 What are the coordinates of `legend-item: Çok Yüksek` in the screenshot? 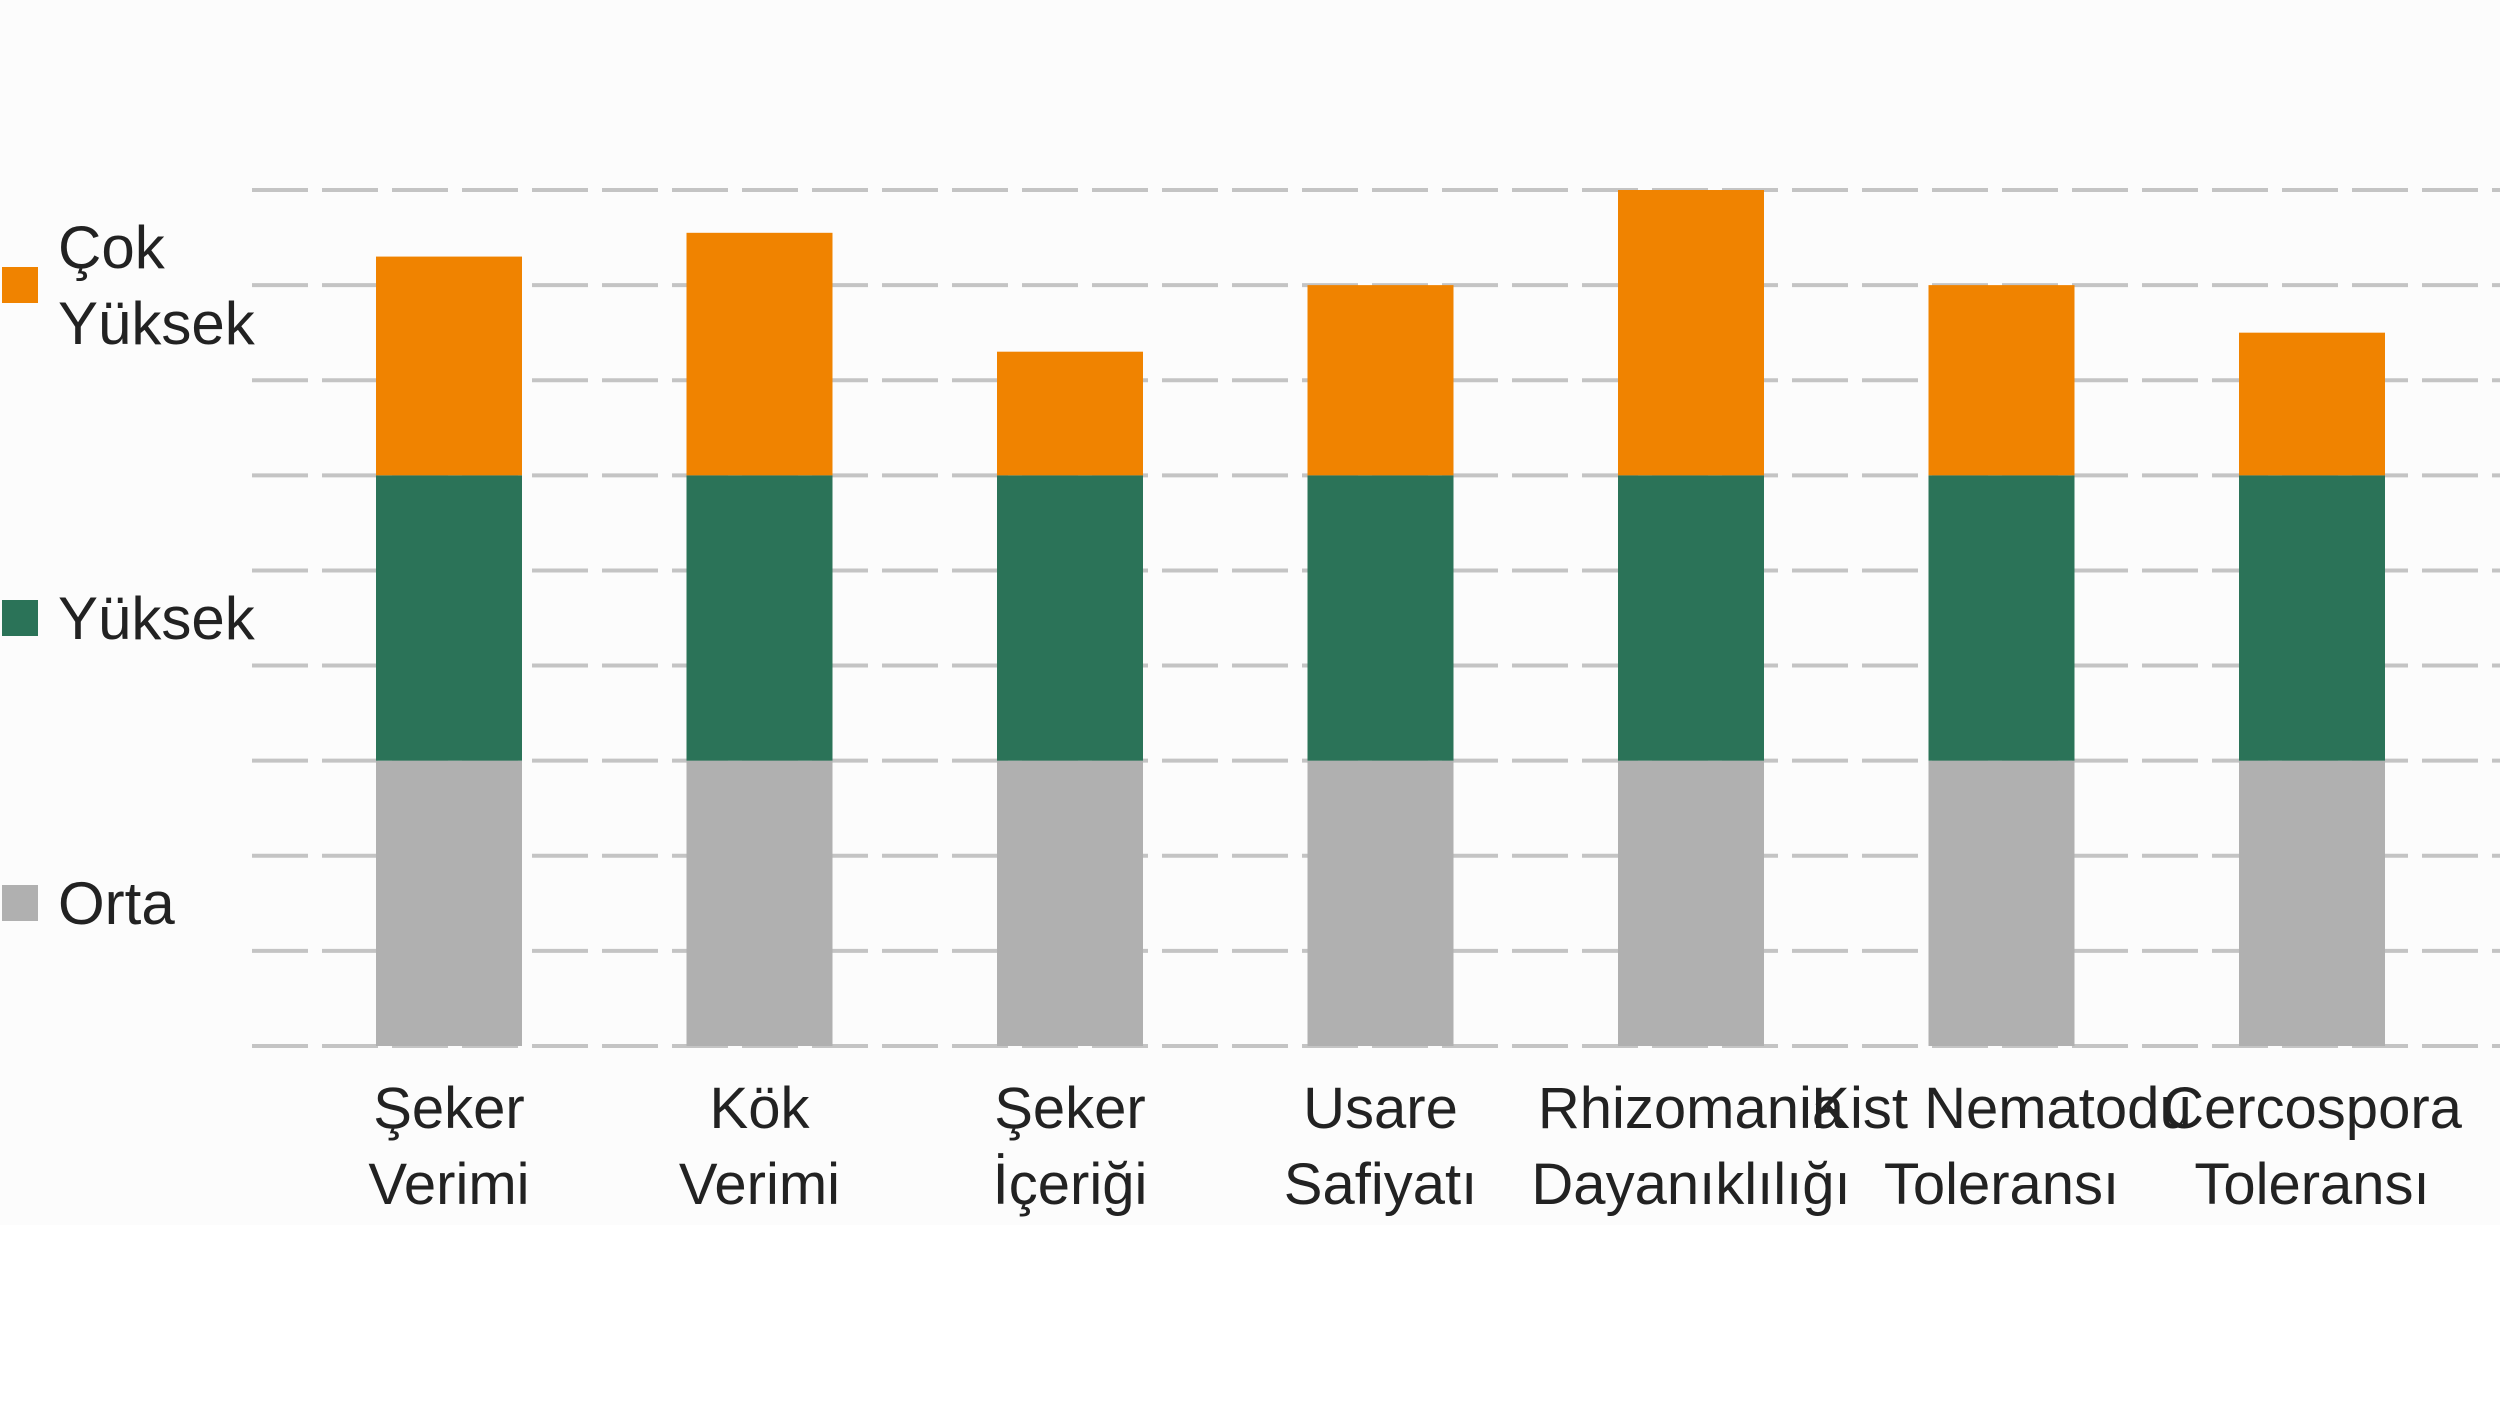 It's located at (129, 285).